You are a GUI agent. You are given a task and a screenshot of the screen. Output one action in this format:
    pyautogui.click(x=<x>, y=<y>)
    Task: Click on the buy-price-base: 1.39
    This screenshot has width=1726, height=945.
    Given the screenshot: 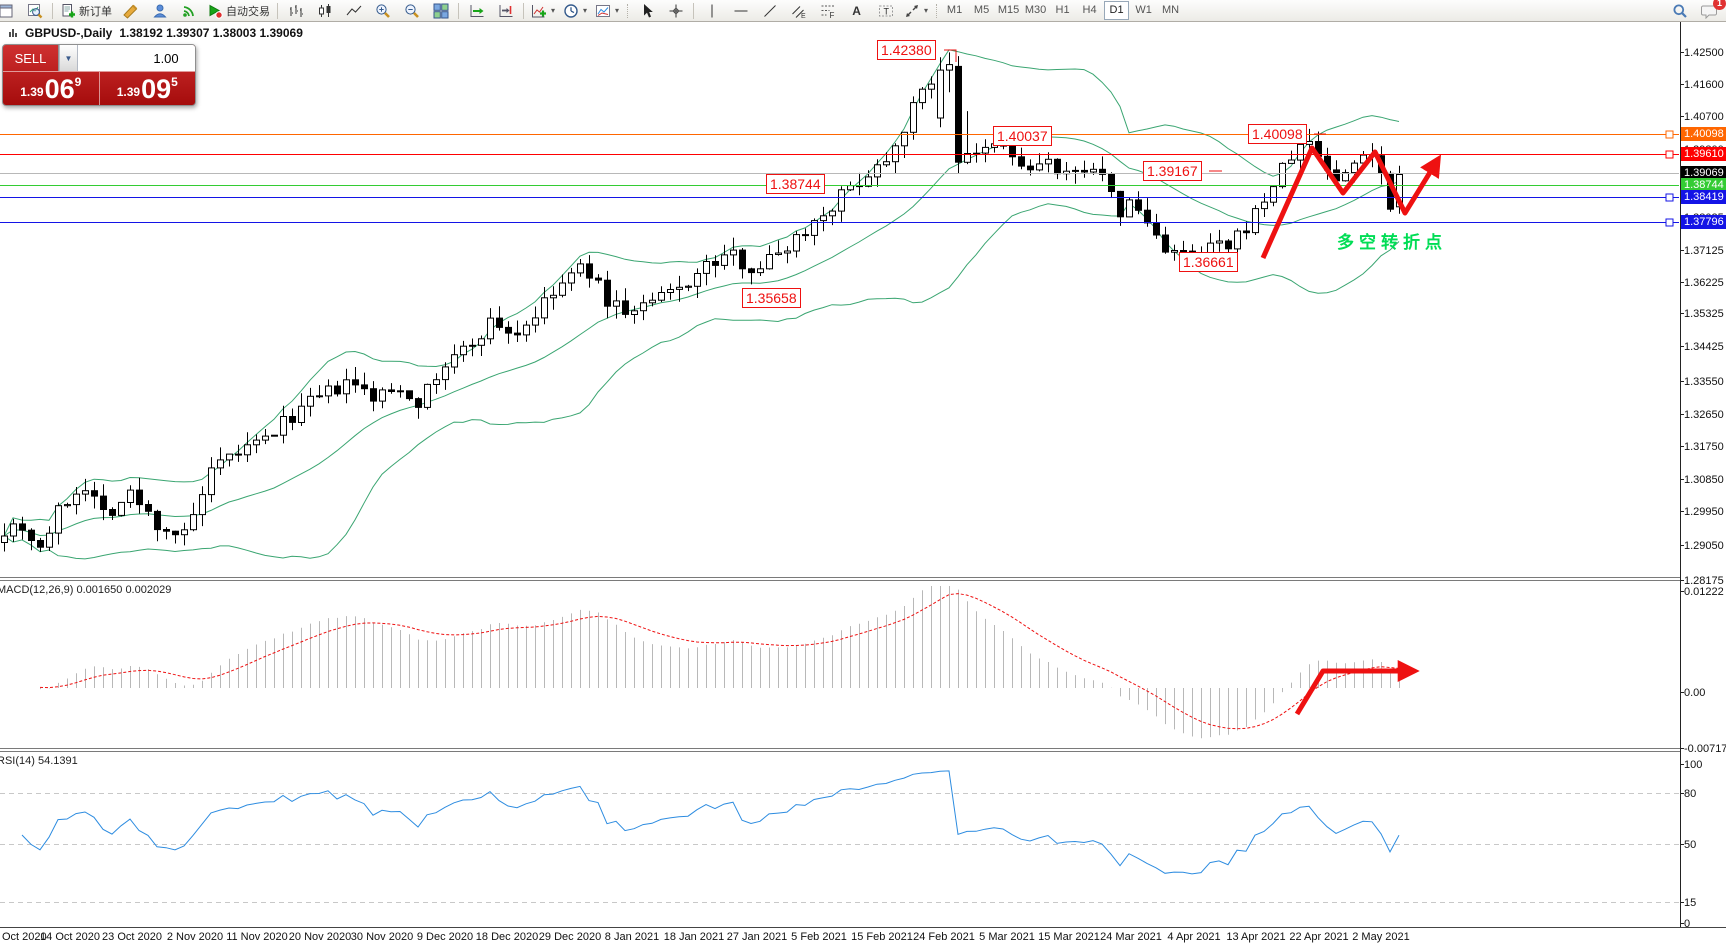 What is the action you would take?
    pyautogui.click(x=128, y=92)
    